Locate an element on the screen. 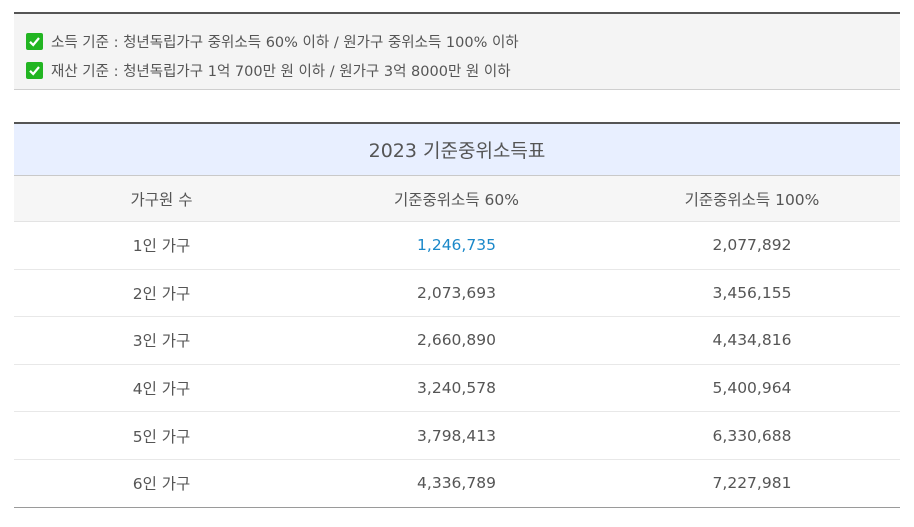  income-60-cell: 2,073,693 is located at coordinates (456, 292).